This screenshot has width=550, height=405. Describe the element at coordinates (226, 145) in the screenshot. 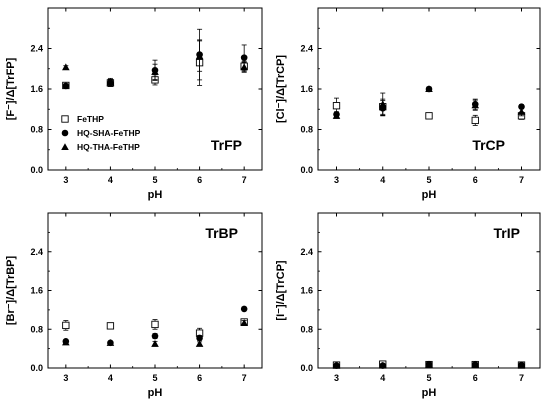

I see `panel-title: TrFP` at that location.